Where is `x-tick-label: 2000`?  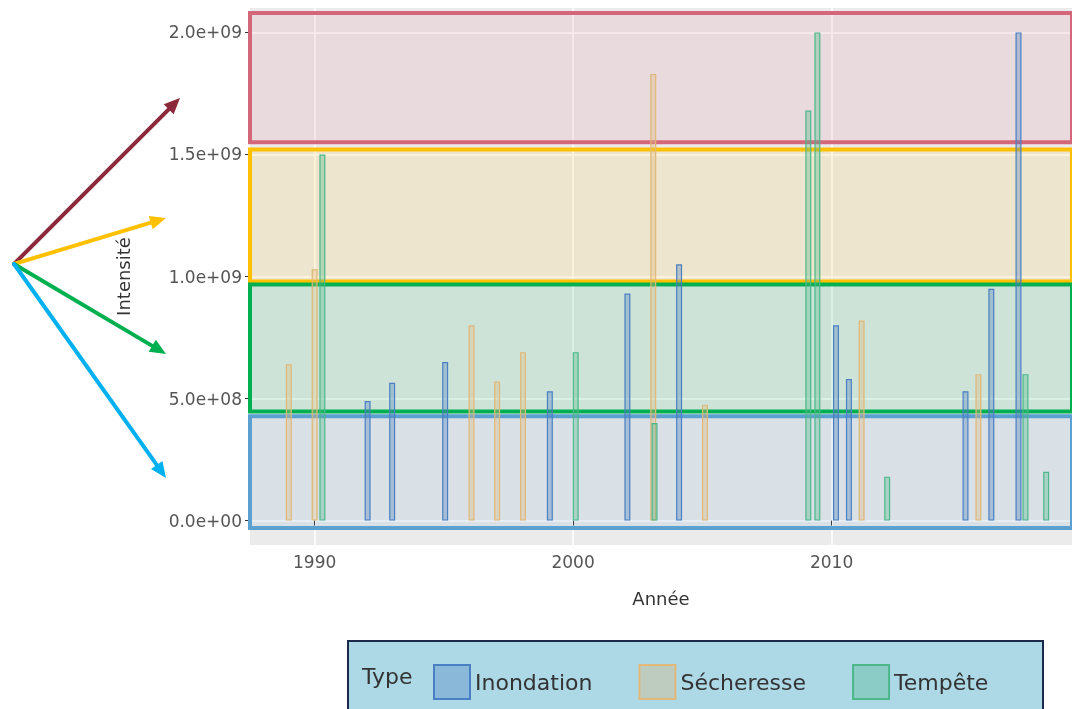 x-tick-label: 2000 is located at coordinates (573, 561).